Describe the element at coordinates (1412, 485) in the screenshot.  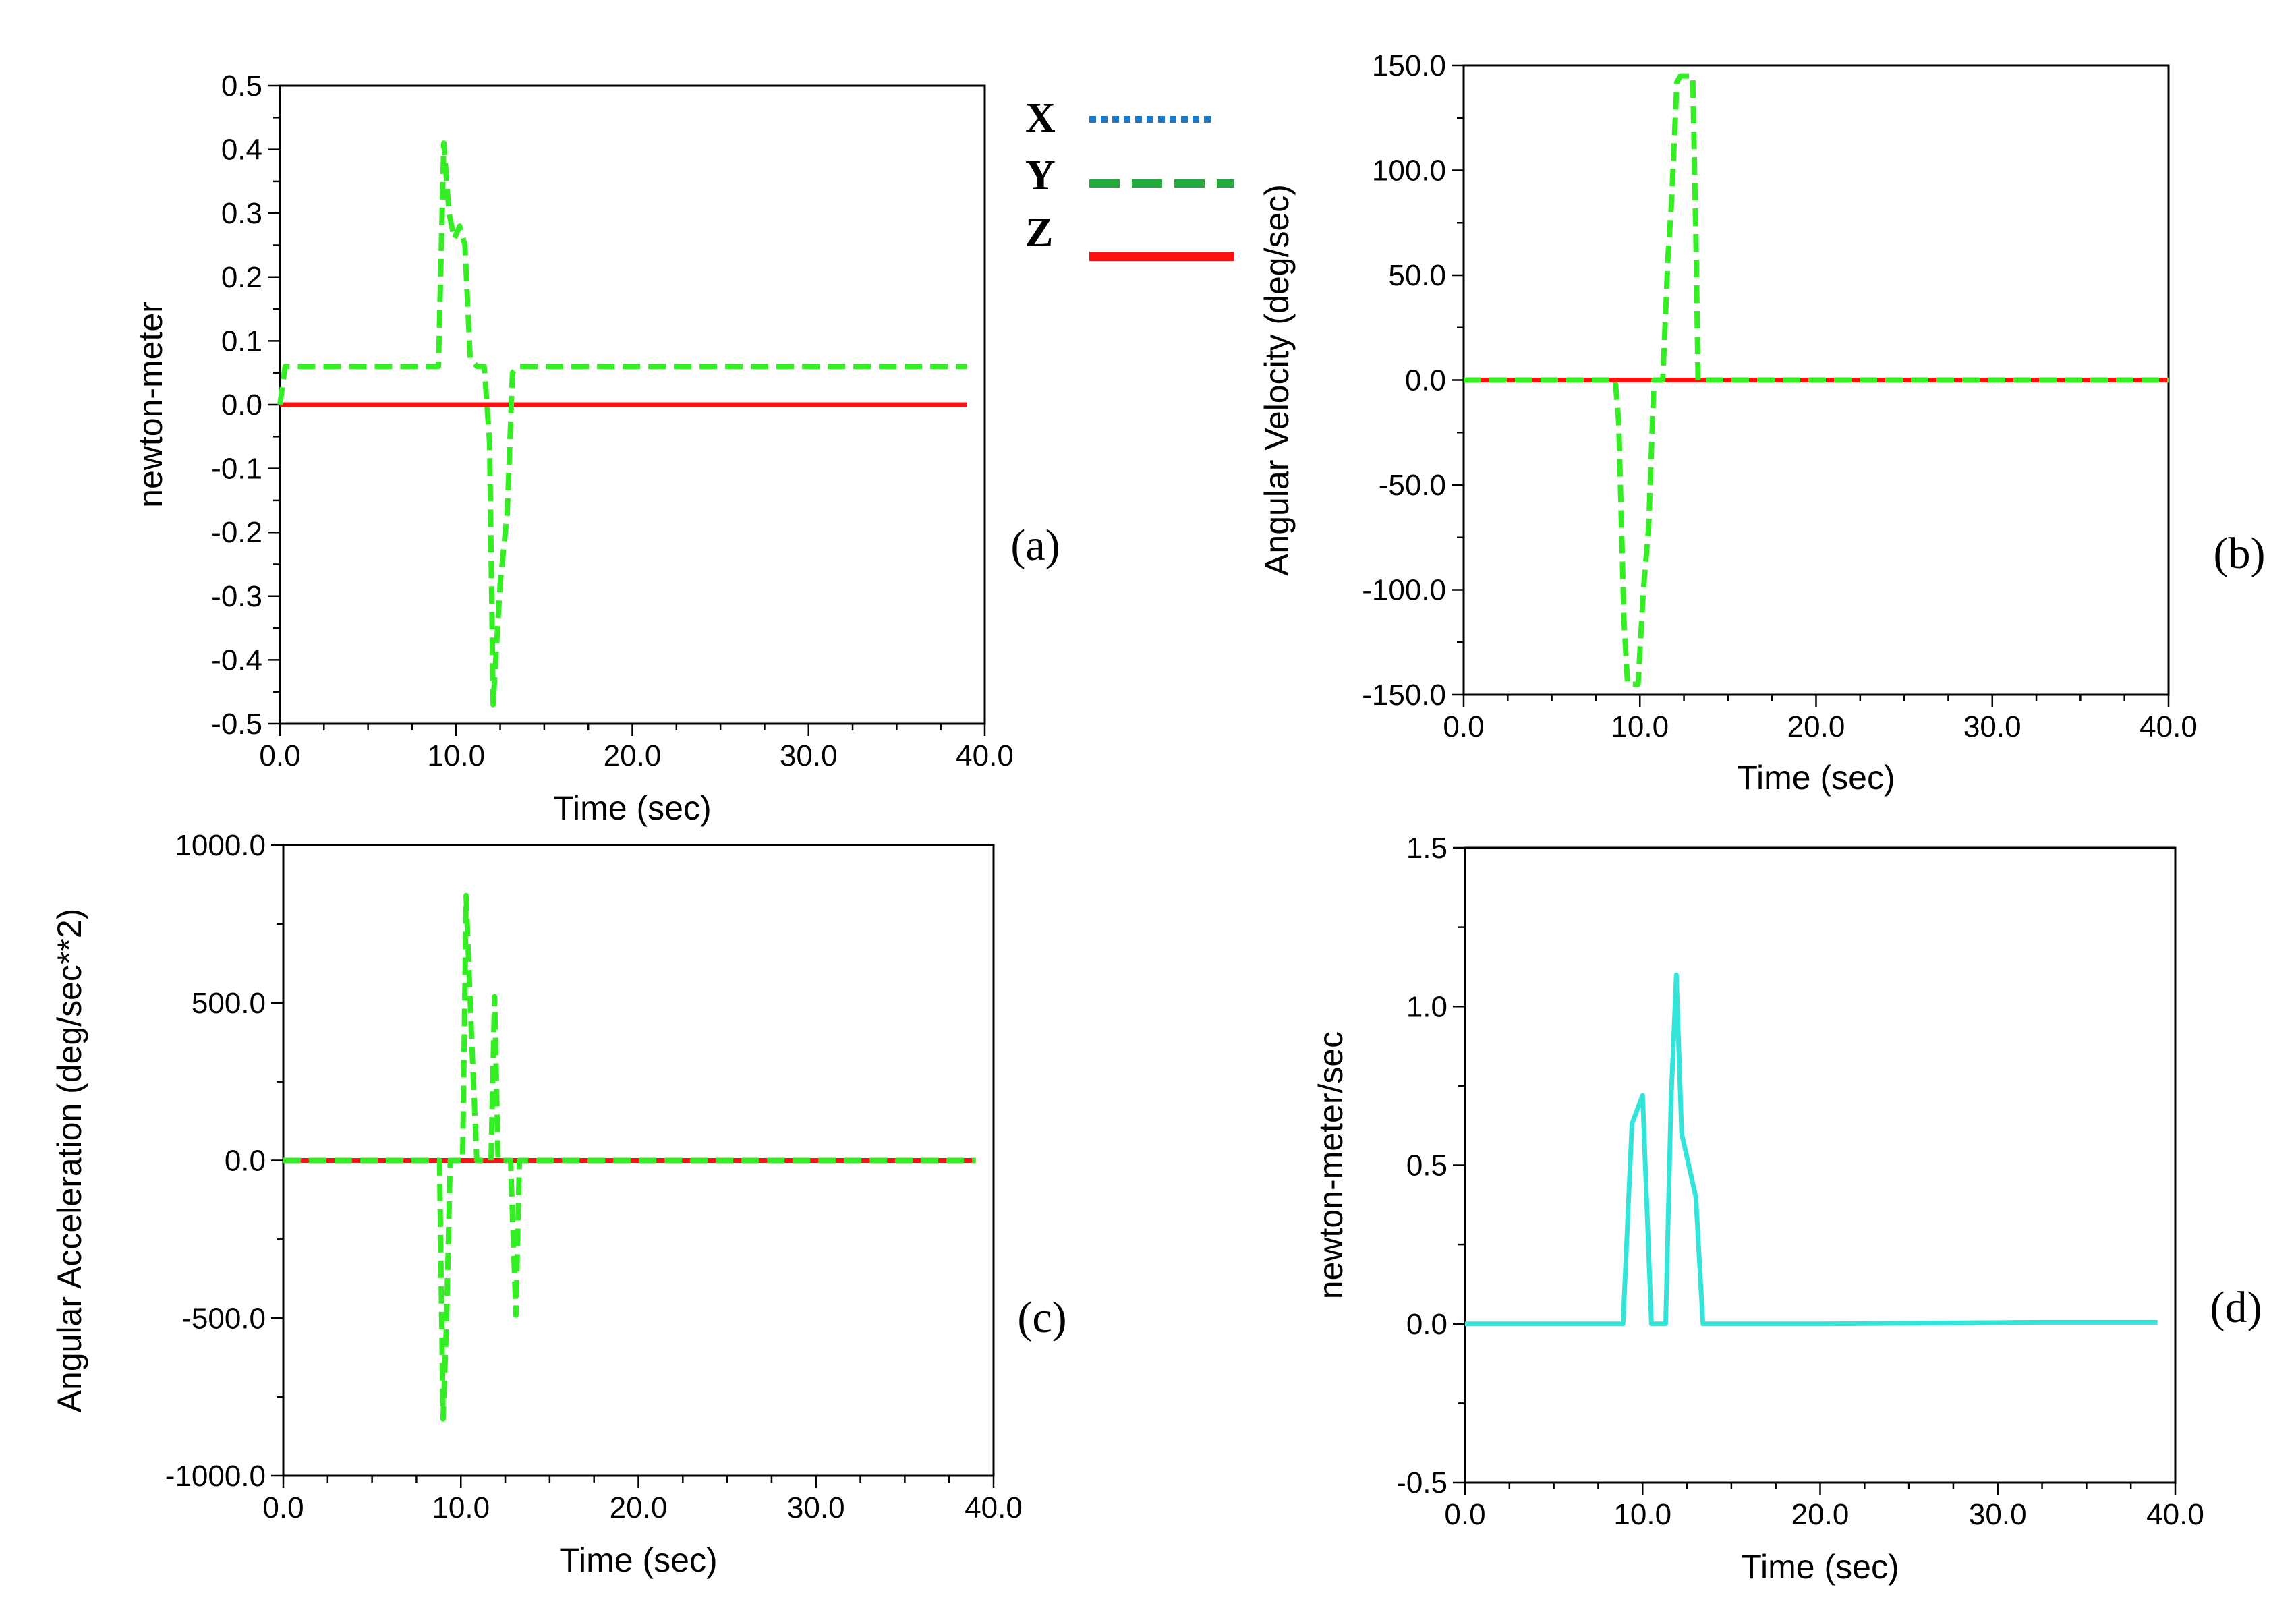
I see `y-tick-label: -50.0` at that location.